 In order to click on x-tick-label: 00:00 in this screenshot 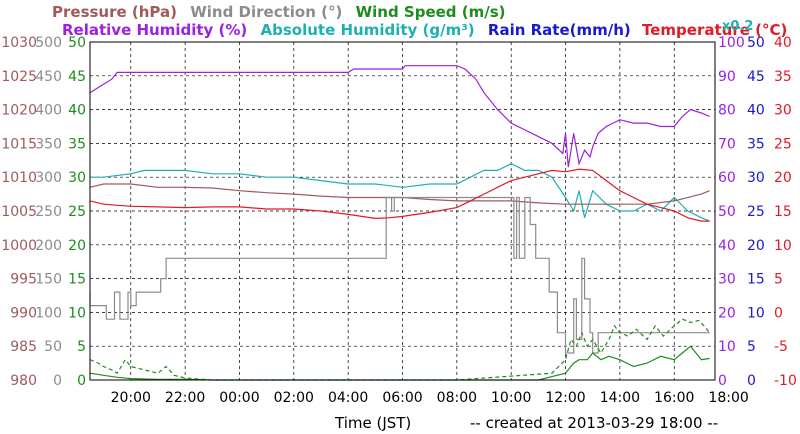, I will do `click(239, 398)`.